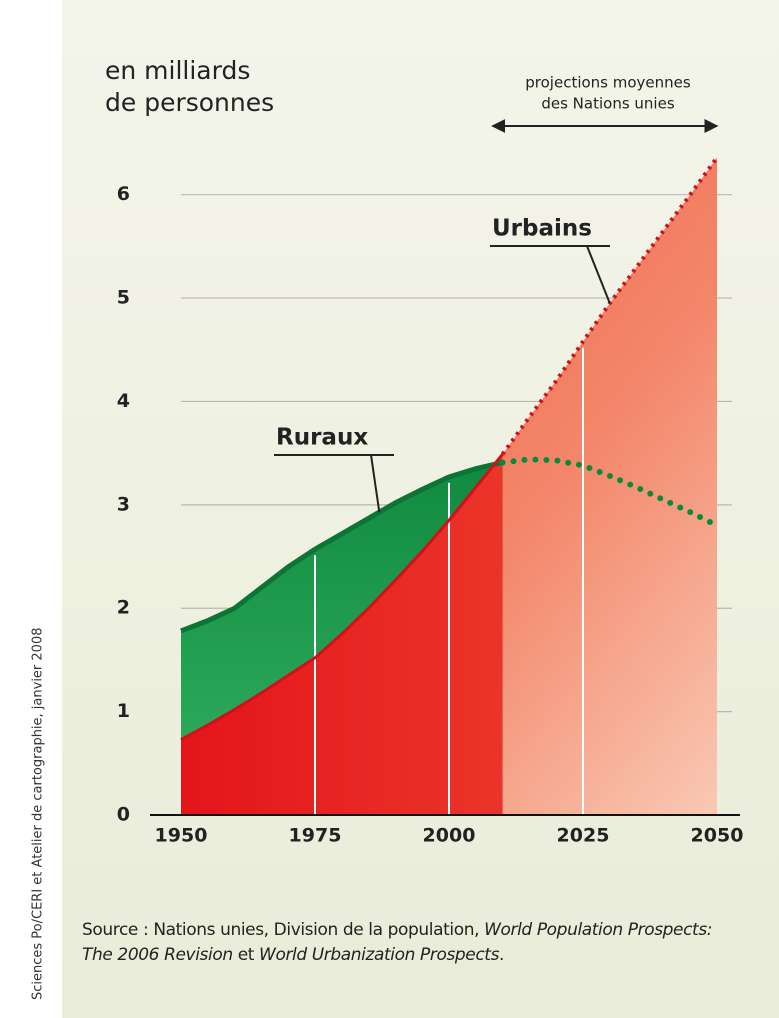 The width and height of the screenshot is (779, 1018). Describe the element at coordinates (717, 836) in the screenshot. I see `x-tick-label: 2050` at that location.